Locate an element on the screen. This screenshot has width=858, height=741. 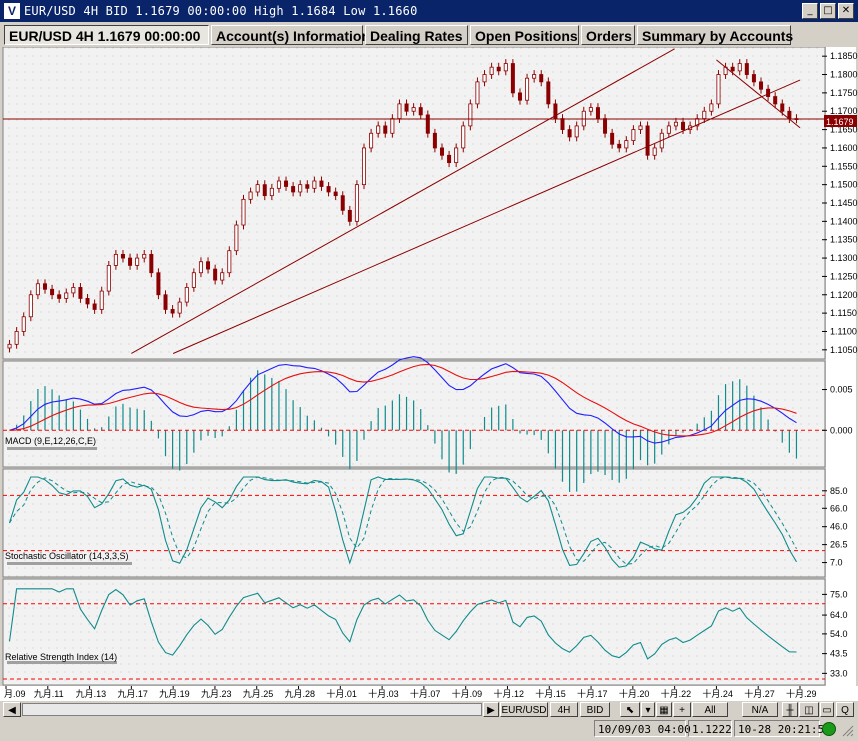
scroll-left-icon: ◀ is located at coordinates (12, 709).